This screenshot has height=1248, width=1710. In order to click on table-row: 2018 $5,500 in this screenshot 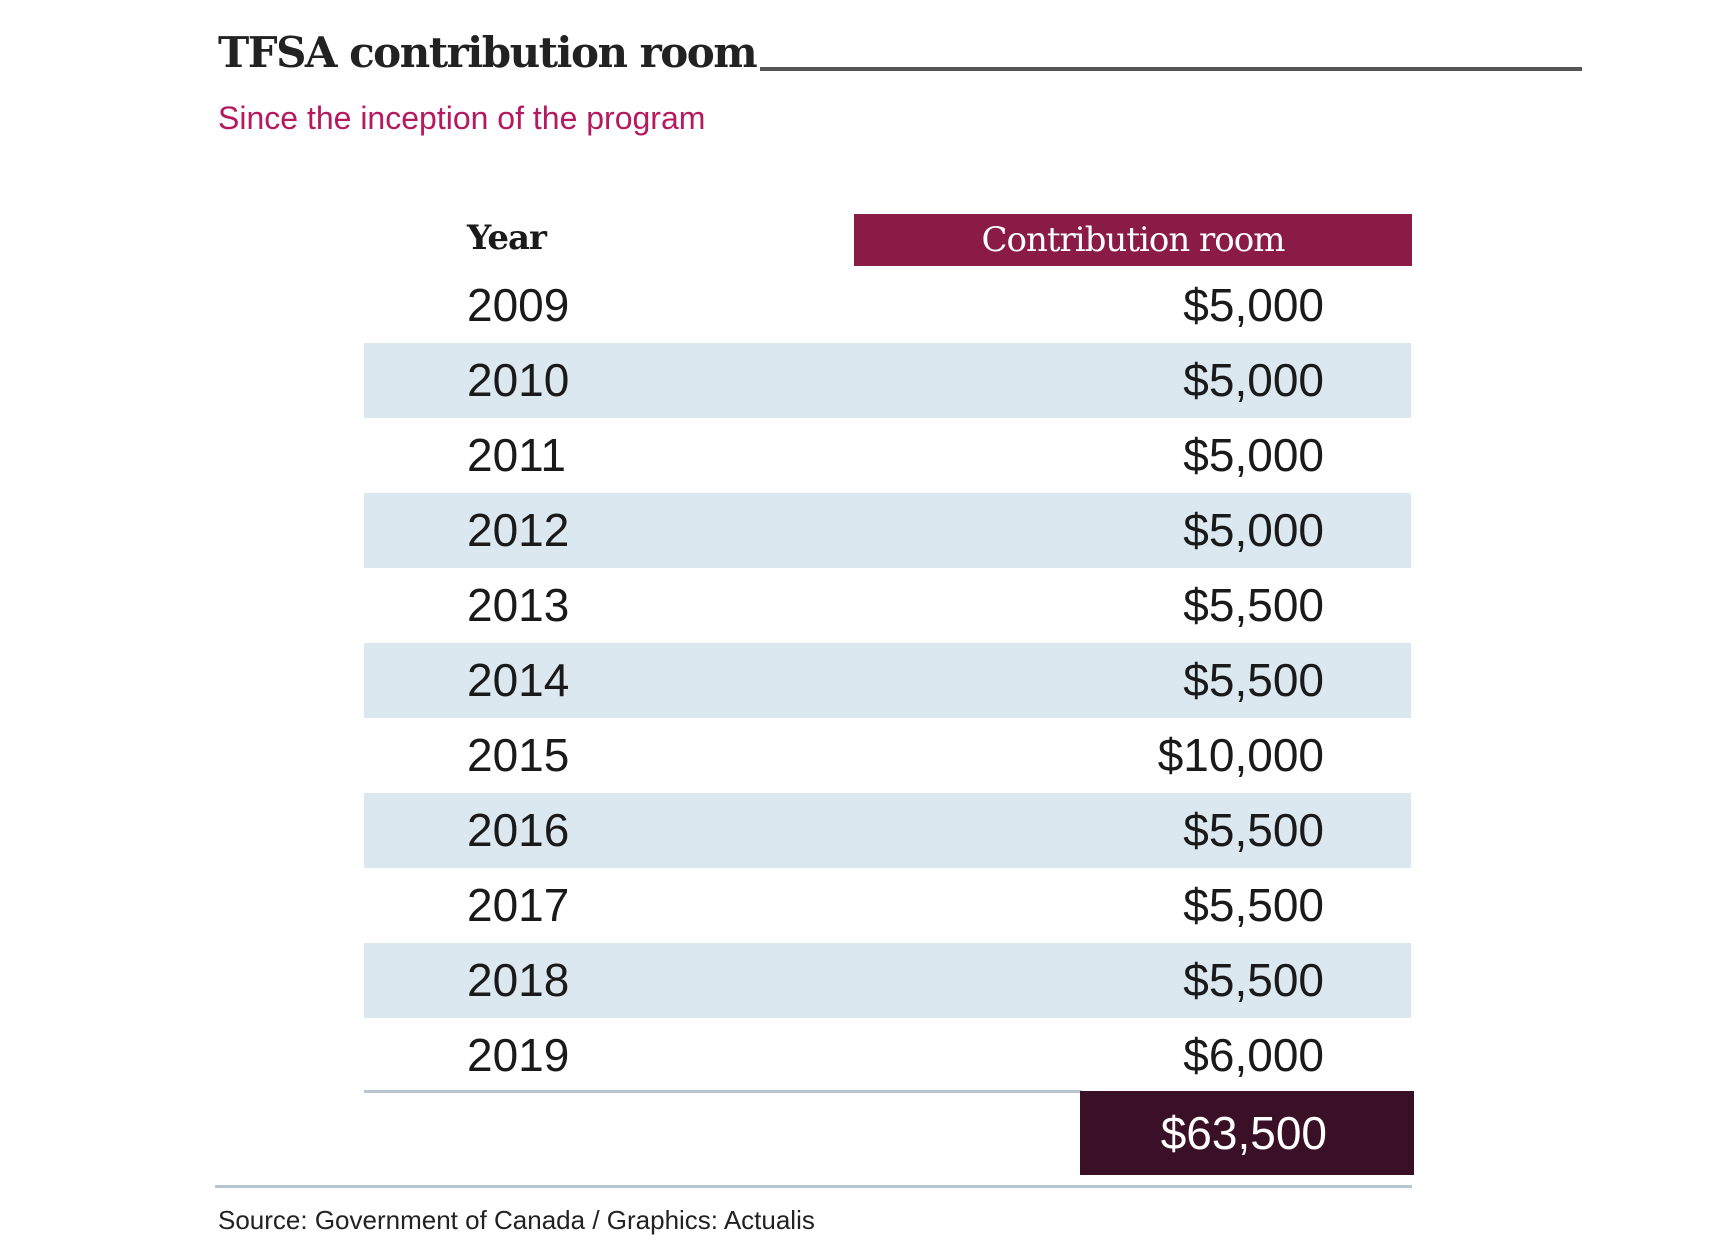, I will do `click(887, 980)`.